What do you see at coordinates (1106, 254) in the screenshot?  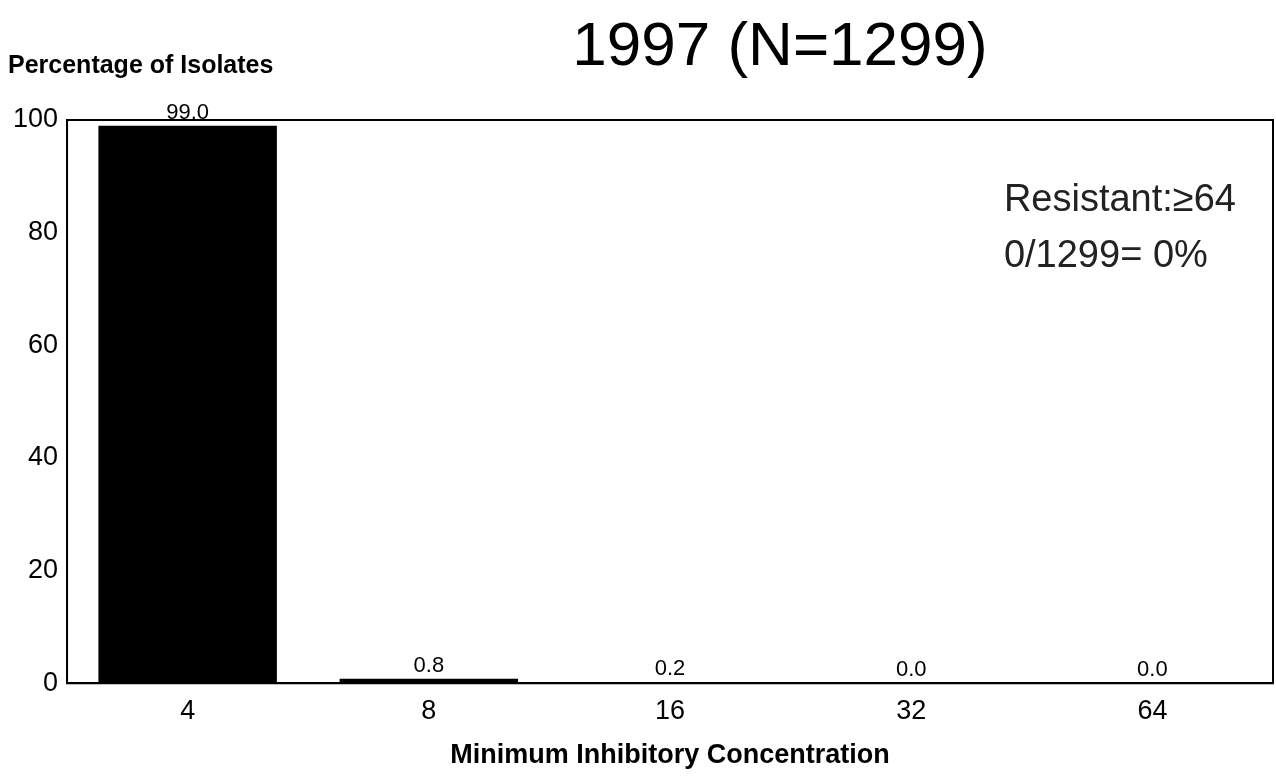 I see `annotation: 0/1299= 0%` at bounding box center [1106, 254].